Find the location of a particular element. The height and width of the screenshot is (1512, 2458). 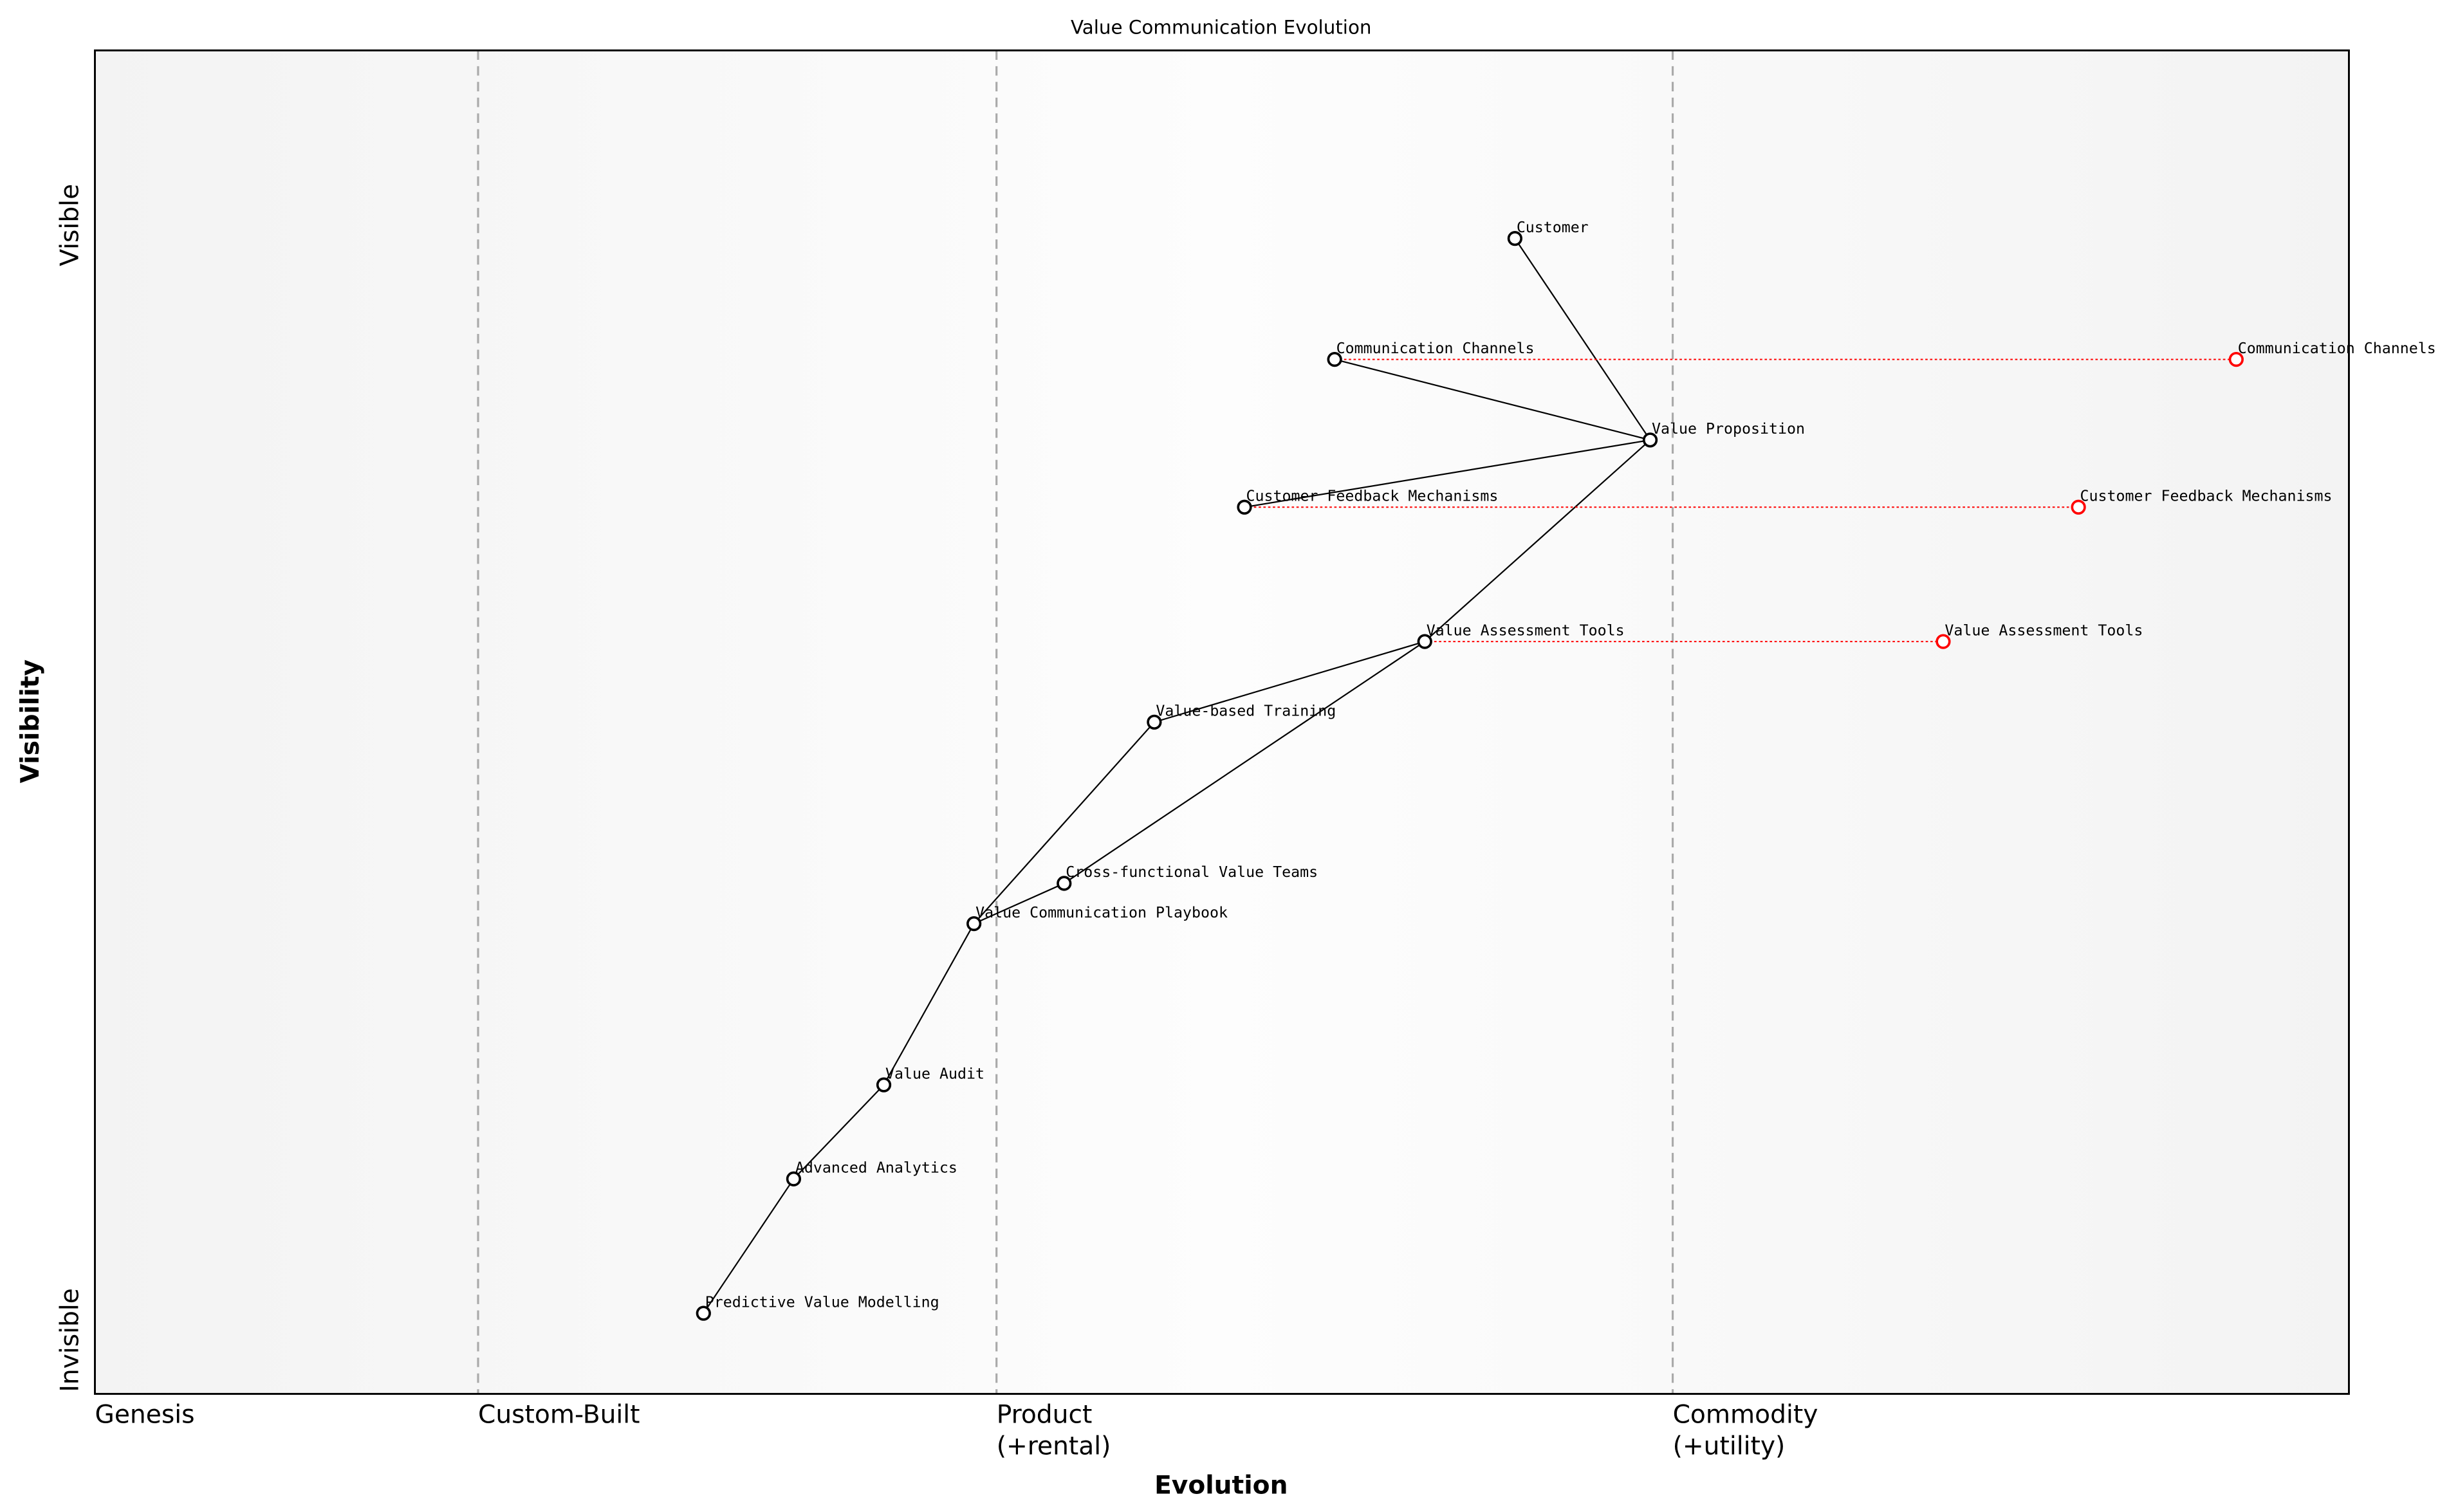

component-label: Customer is located at coordinates (1553, 227).